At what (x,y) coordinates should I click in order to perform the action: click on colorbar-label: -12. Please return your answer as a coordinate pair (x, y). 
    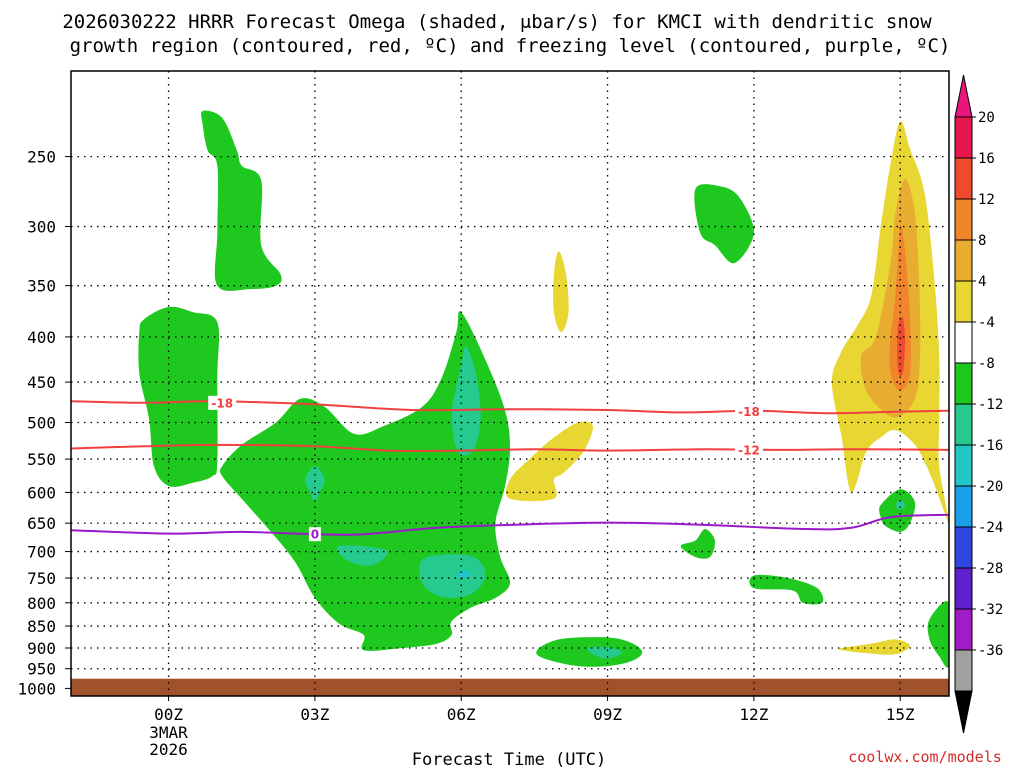
    Looking at the image, I should click on (990, 405).